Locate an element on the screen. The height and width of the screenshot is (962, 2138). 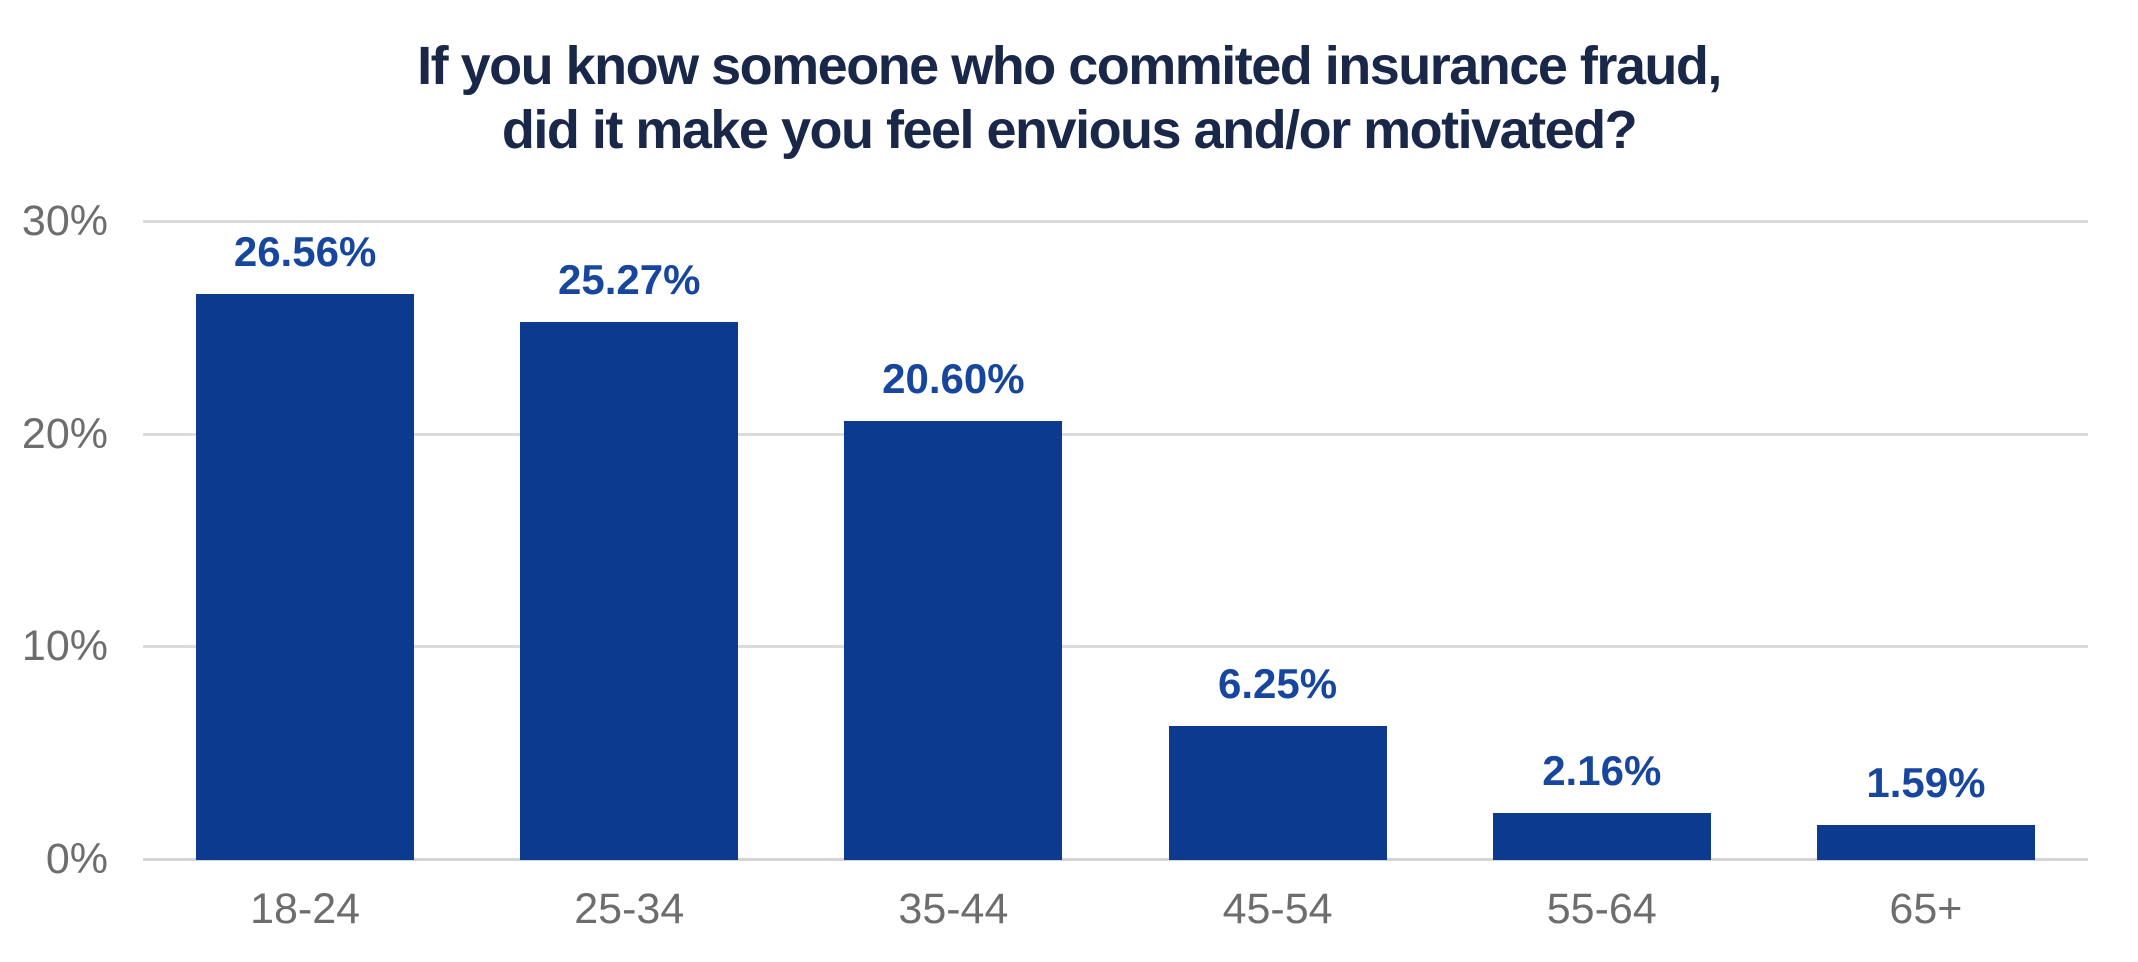
x-tick-label: 45-54 is located at coordinates (1277, 909).